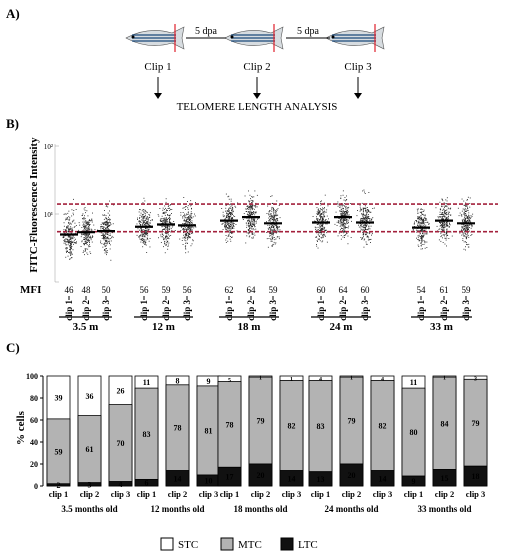 This screenshot has height=554, width=510. What do you see at coordinates (251, 310) in the screenshot?
I see `clip-label: clip 2` at bounding box center [251, 310].